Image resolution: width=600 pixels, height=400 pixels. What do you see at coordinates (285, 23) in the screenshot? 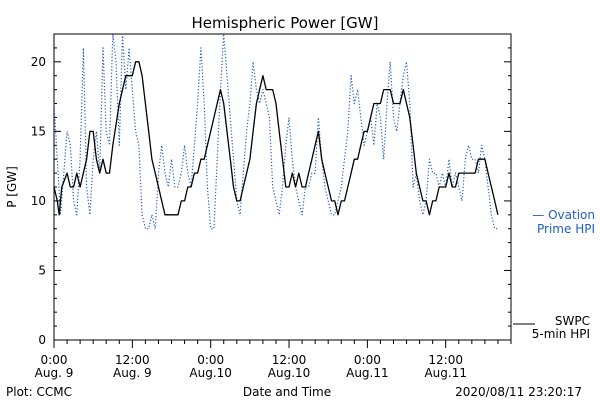
I see `chart-title: Hemispheric Power [GW]` at bounding box center [285, 23].